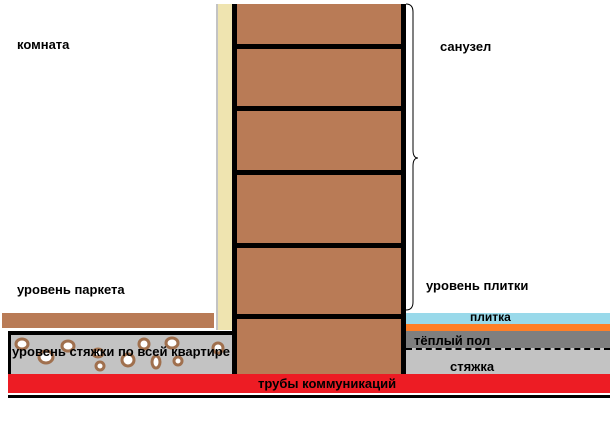 The width and height of the screenshot is (616, 443). What do you see at coordinates (477, 285) in the screenshot?
I see `tile-level-label: уровень плитки` at bounding box center [477, 285].